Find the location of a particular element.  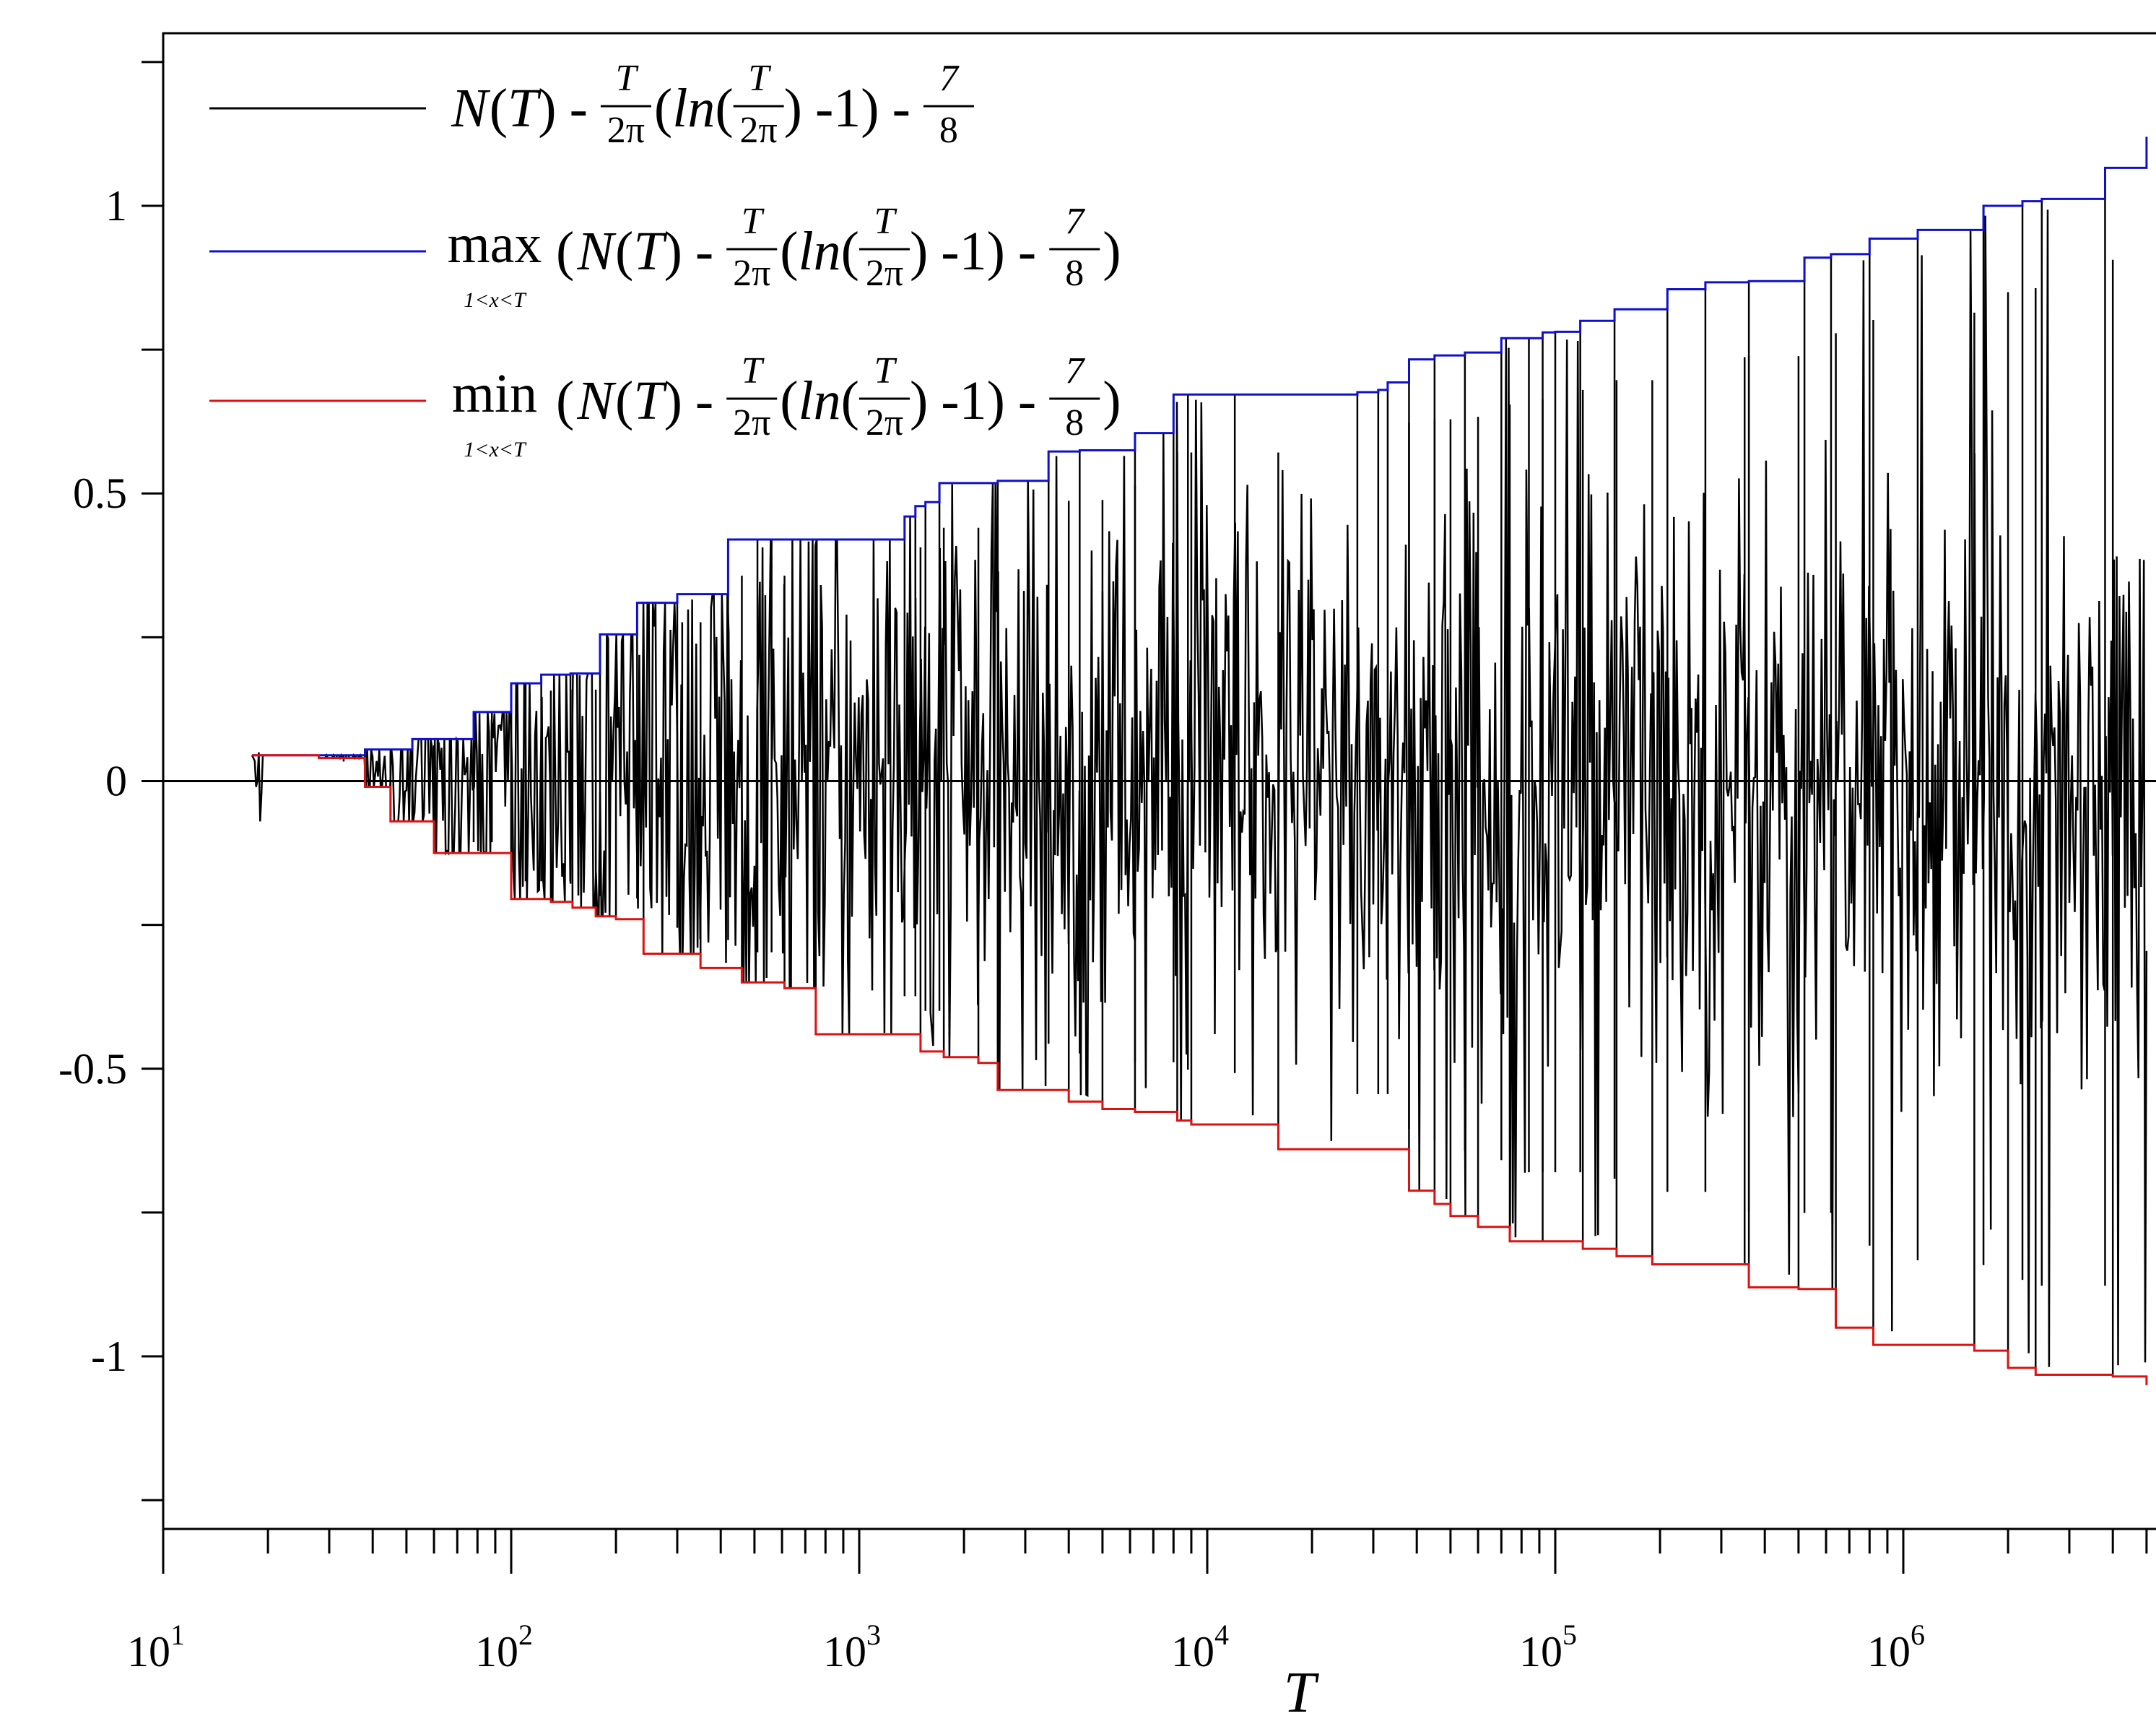

x-tick-label: 10⁶ is located at coordinates (1896, 1647).